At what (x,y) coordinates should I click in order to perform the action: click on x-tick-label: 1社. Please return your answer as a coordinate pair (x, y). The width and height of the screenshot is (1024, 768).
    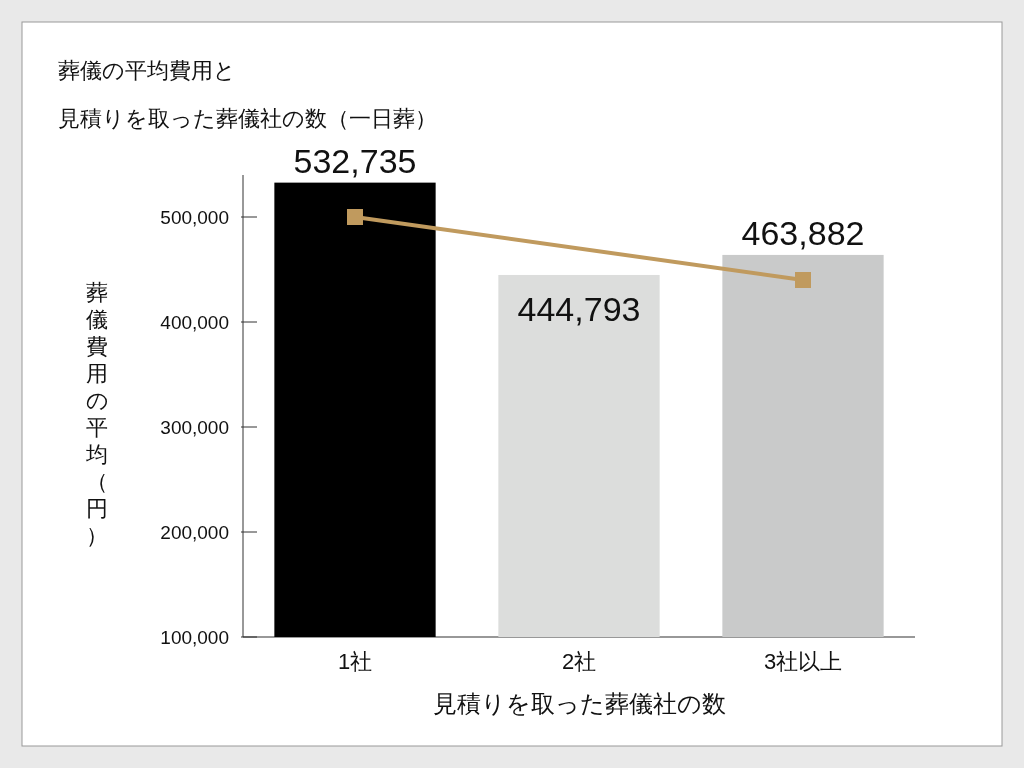
    Looking at the image, I should click on (355, 661).